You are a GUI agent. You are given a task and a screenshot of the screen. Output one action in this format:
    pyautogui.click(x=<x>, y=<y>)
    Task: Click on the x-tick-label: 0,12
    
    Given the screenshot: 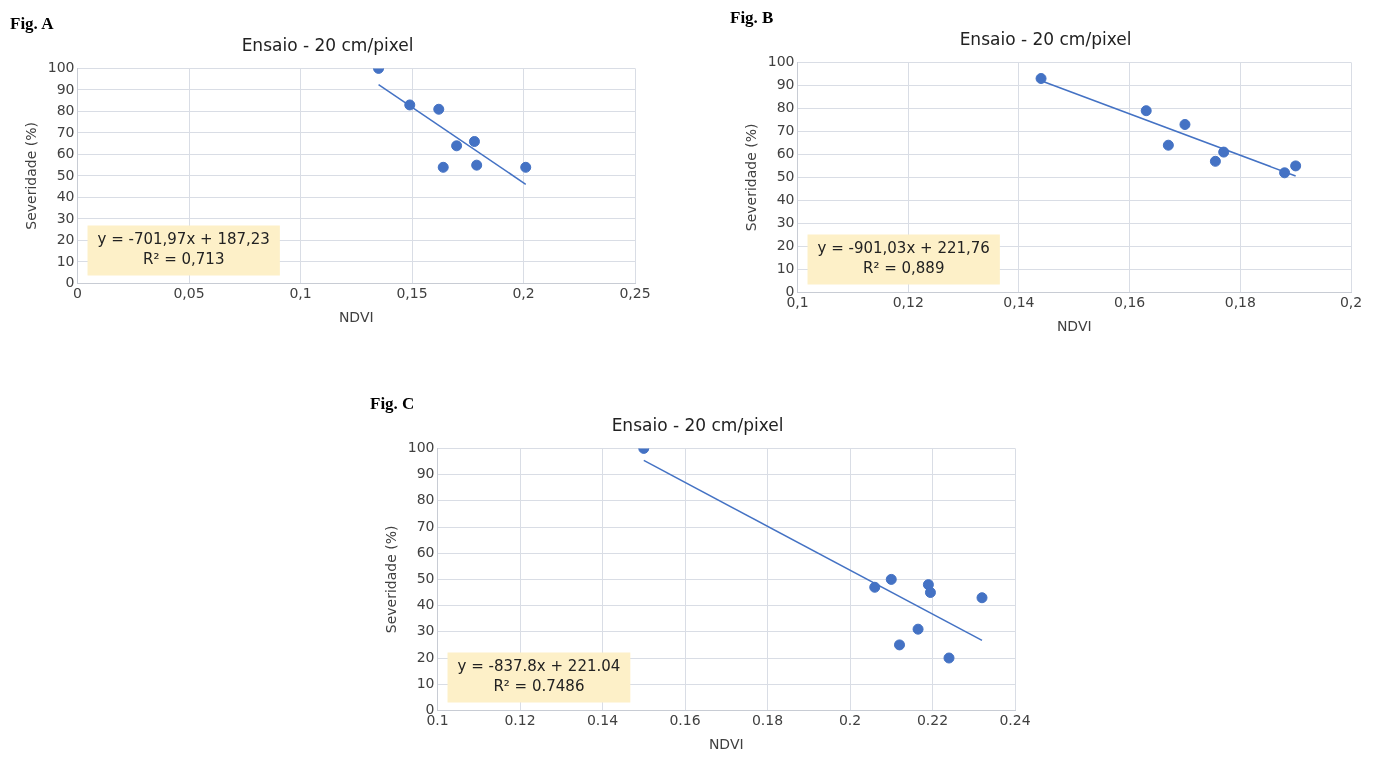 What is the action you would take?
    pyautogui.click(x=908, y=302)
    